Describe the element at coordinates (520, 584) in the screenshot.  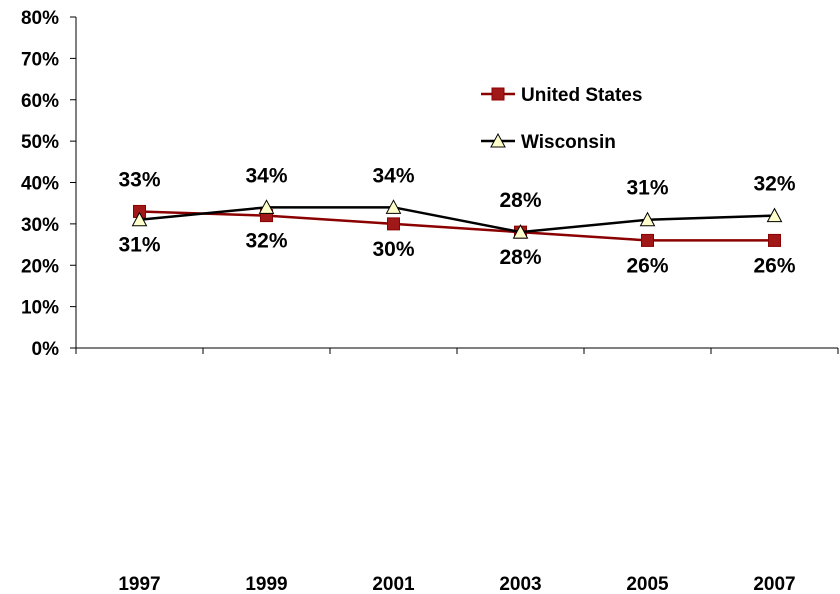
I see `x-tick-label: 2003` at that location.